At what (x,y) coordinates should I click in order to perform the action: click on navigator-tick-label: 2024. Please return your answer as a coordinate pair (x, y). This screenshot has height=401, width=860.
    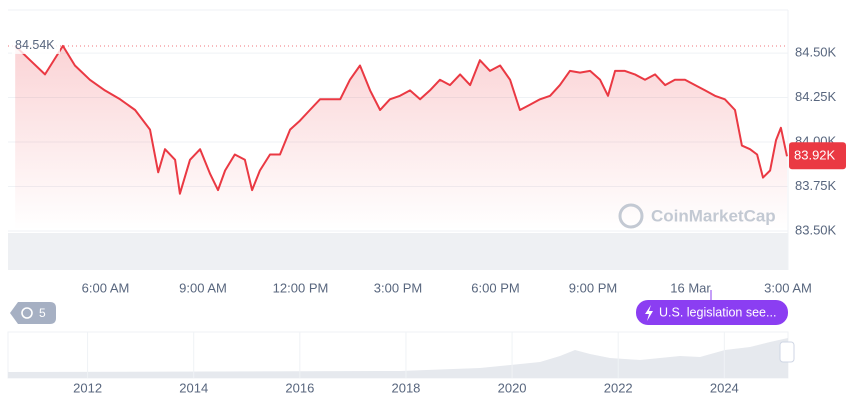
    Looking at the image, I should click on (724, 387).